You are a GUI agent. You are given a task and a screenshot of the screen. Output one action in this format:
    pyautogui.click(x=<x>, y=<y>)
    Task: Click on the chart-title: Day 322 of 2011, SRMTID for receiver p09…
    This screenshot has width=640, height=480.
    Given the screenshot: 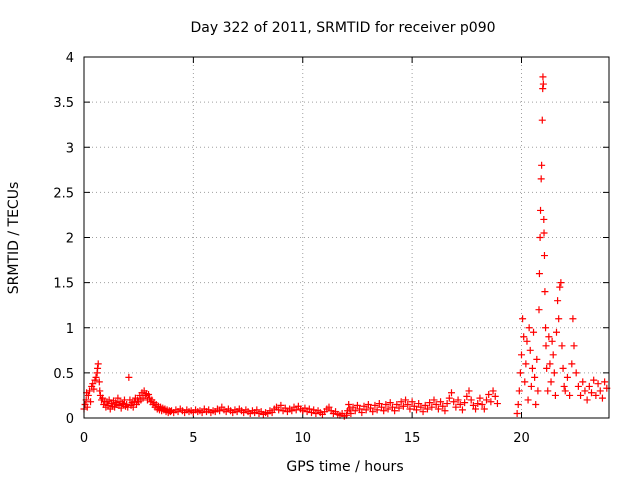 What is the action you would take?
    pyautogui.click(x=342, y=28)
    